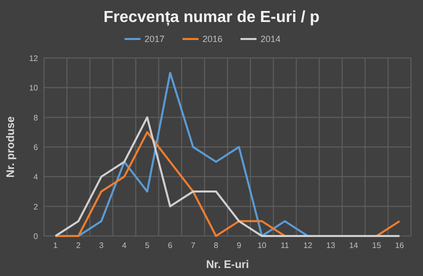 The image size is (423, 276). Describe the element at coordinates (212, 39) in the screenshot. I see `legend-label: 2016` at that location.